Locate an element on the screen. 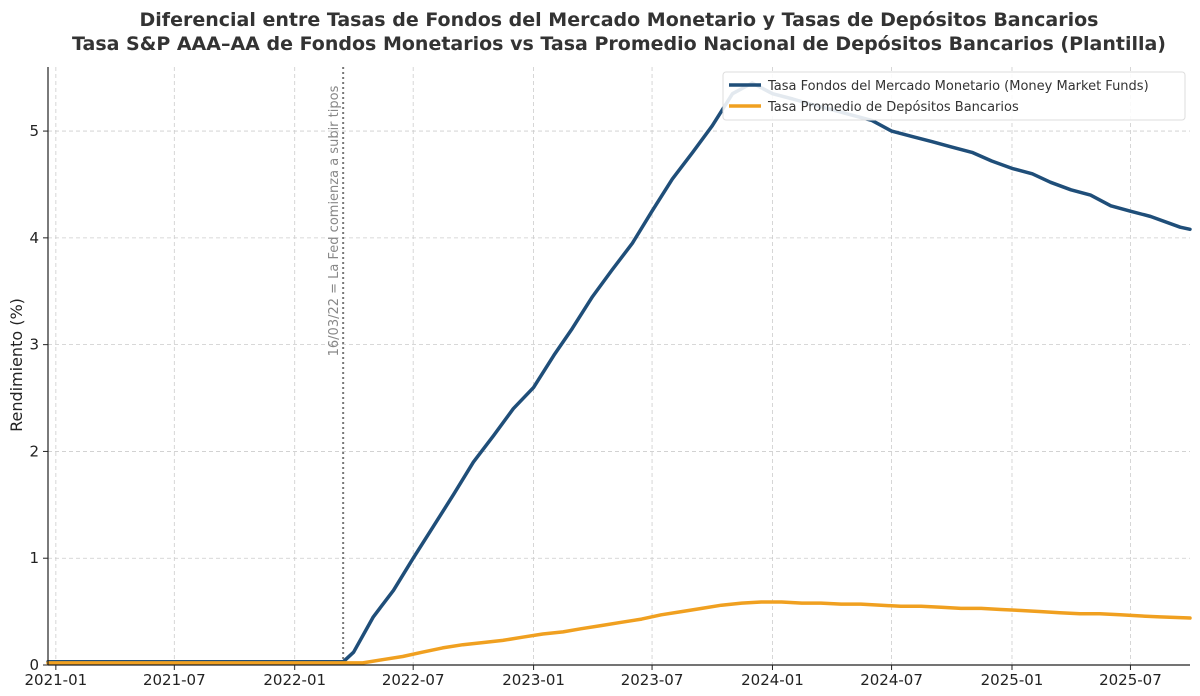 This screenshot has width=1200, height=696. y-tick-label-5: 5 is located at coordinates (34, 131).